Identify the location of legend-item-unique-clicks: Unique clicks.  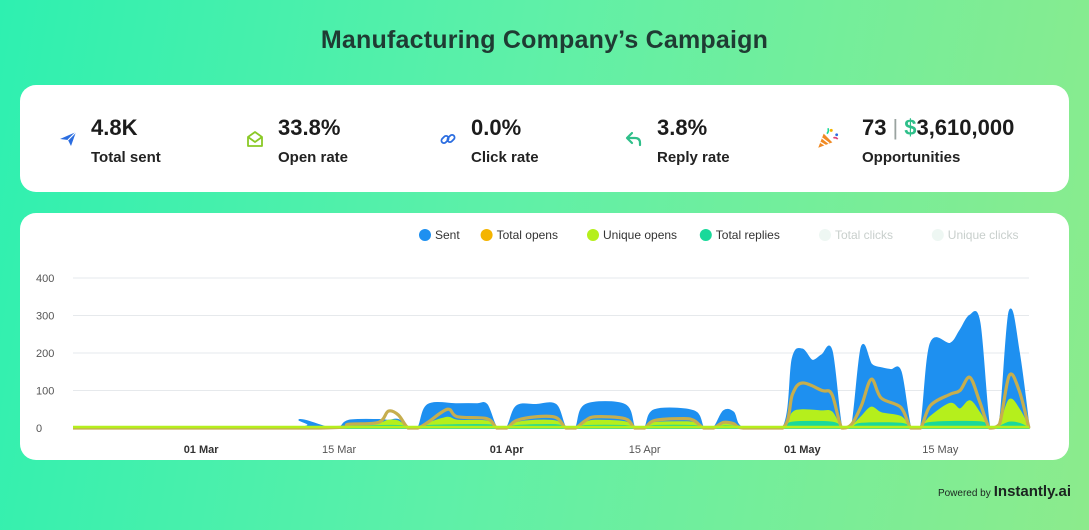
(975, 235).